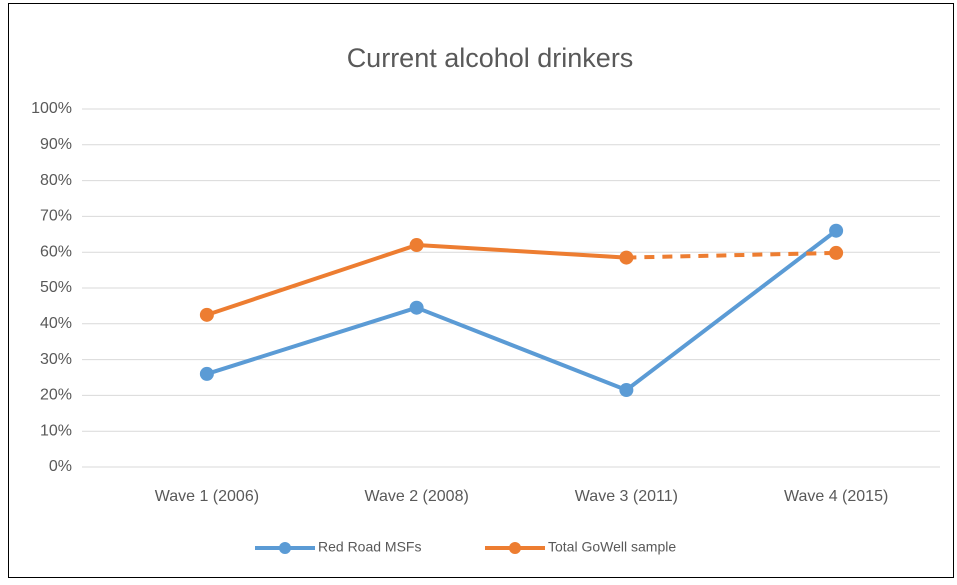  Describe the element at coordinates (51, 108) in the screenshot. I see `y-tick-label: 100%` at that location.